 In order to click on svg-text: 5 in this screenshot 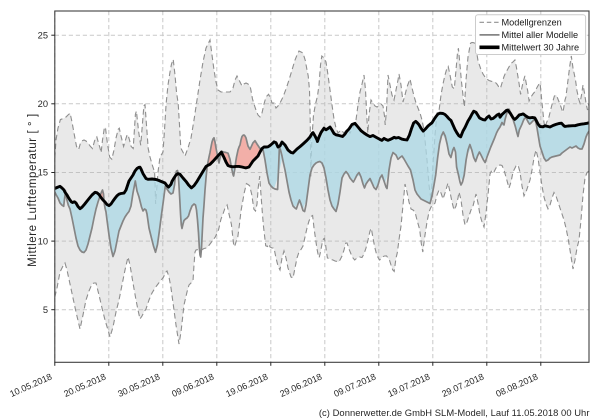, I will do `click(45, 310)`.